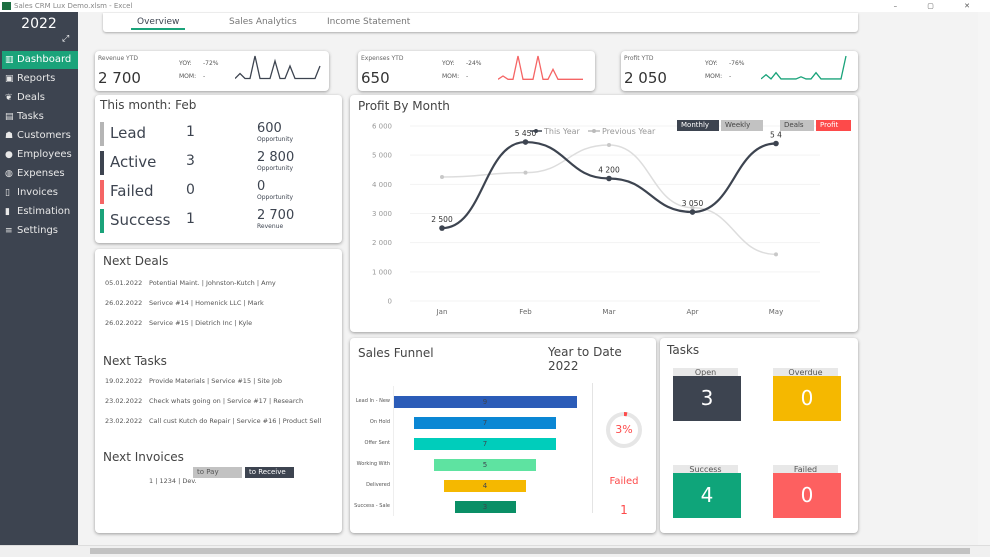 This screenshot has height=557, width=990. I want to click on sparkline-line, so click(540, 67).